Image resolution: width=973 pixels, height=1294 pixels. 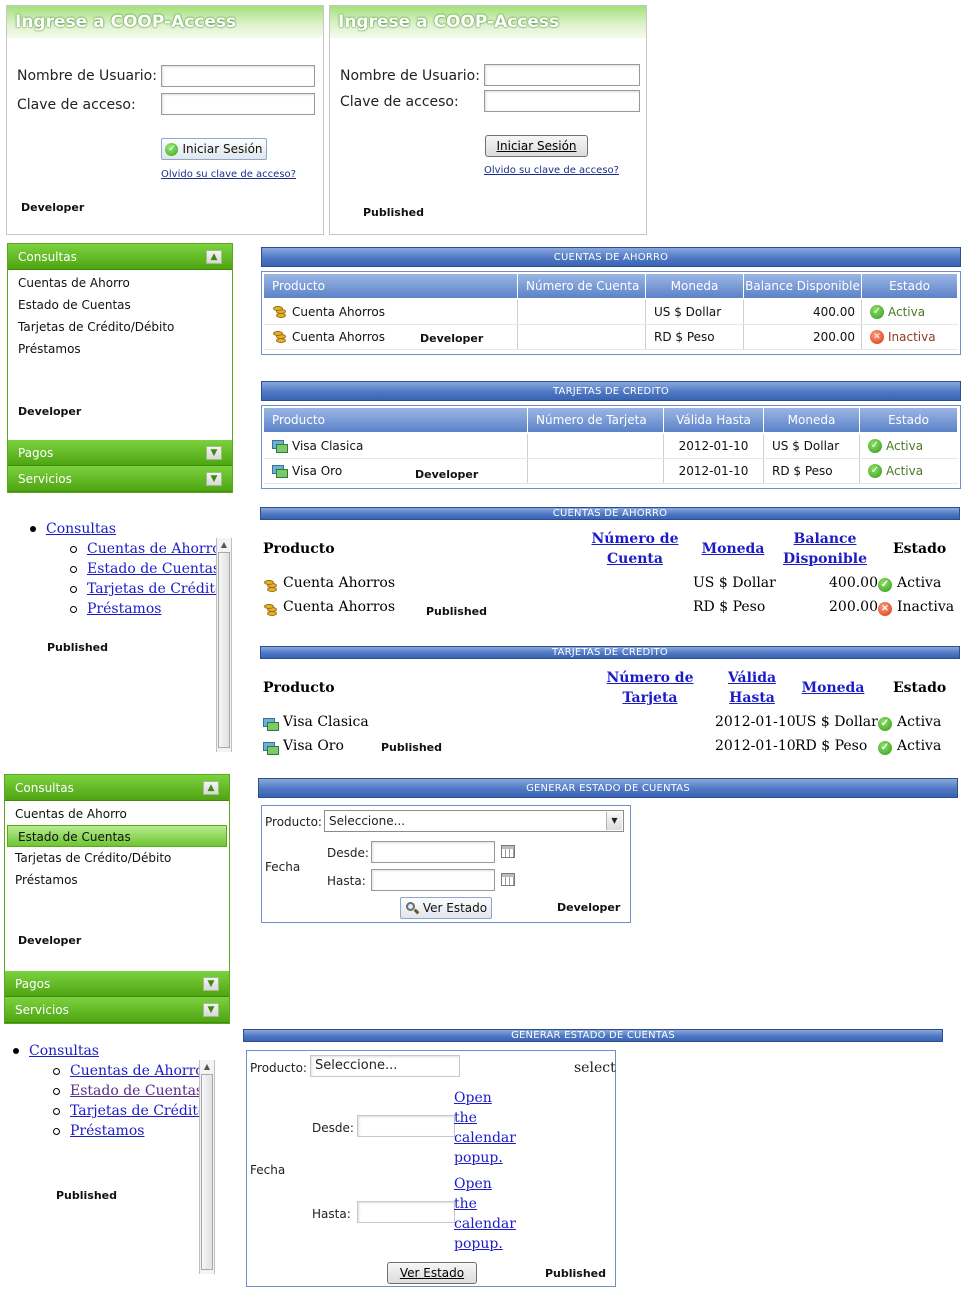 I want to click on statement-header-bar: GENERAR ESTADO DE CUENTAS, so click(x=608, y=788).